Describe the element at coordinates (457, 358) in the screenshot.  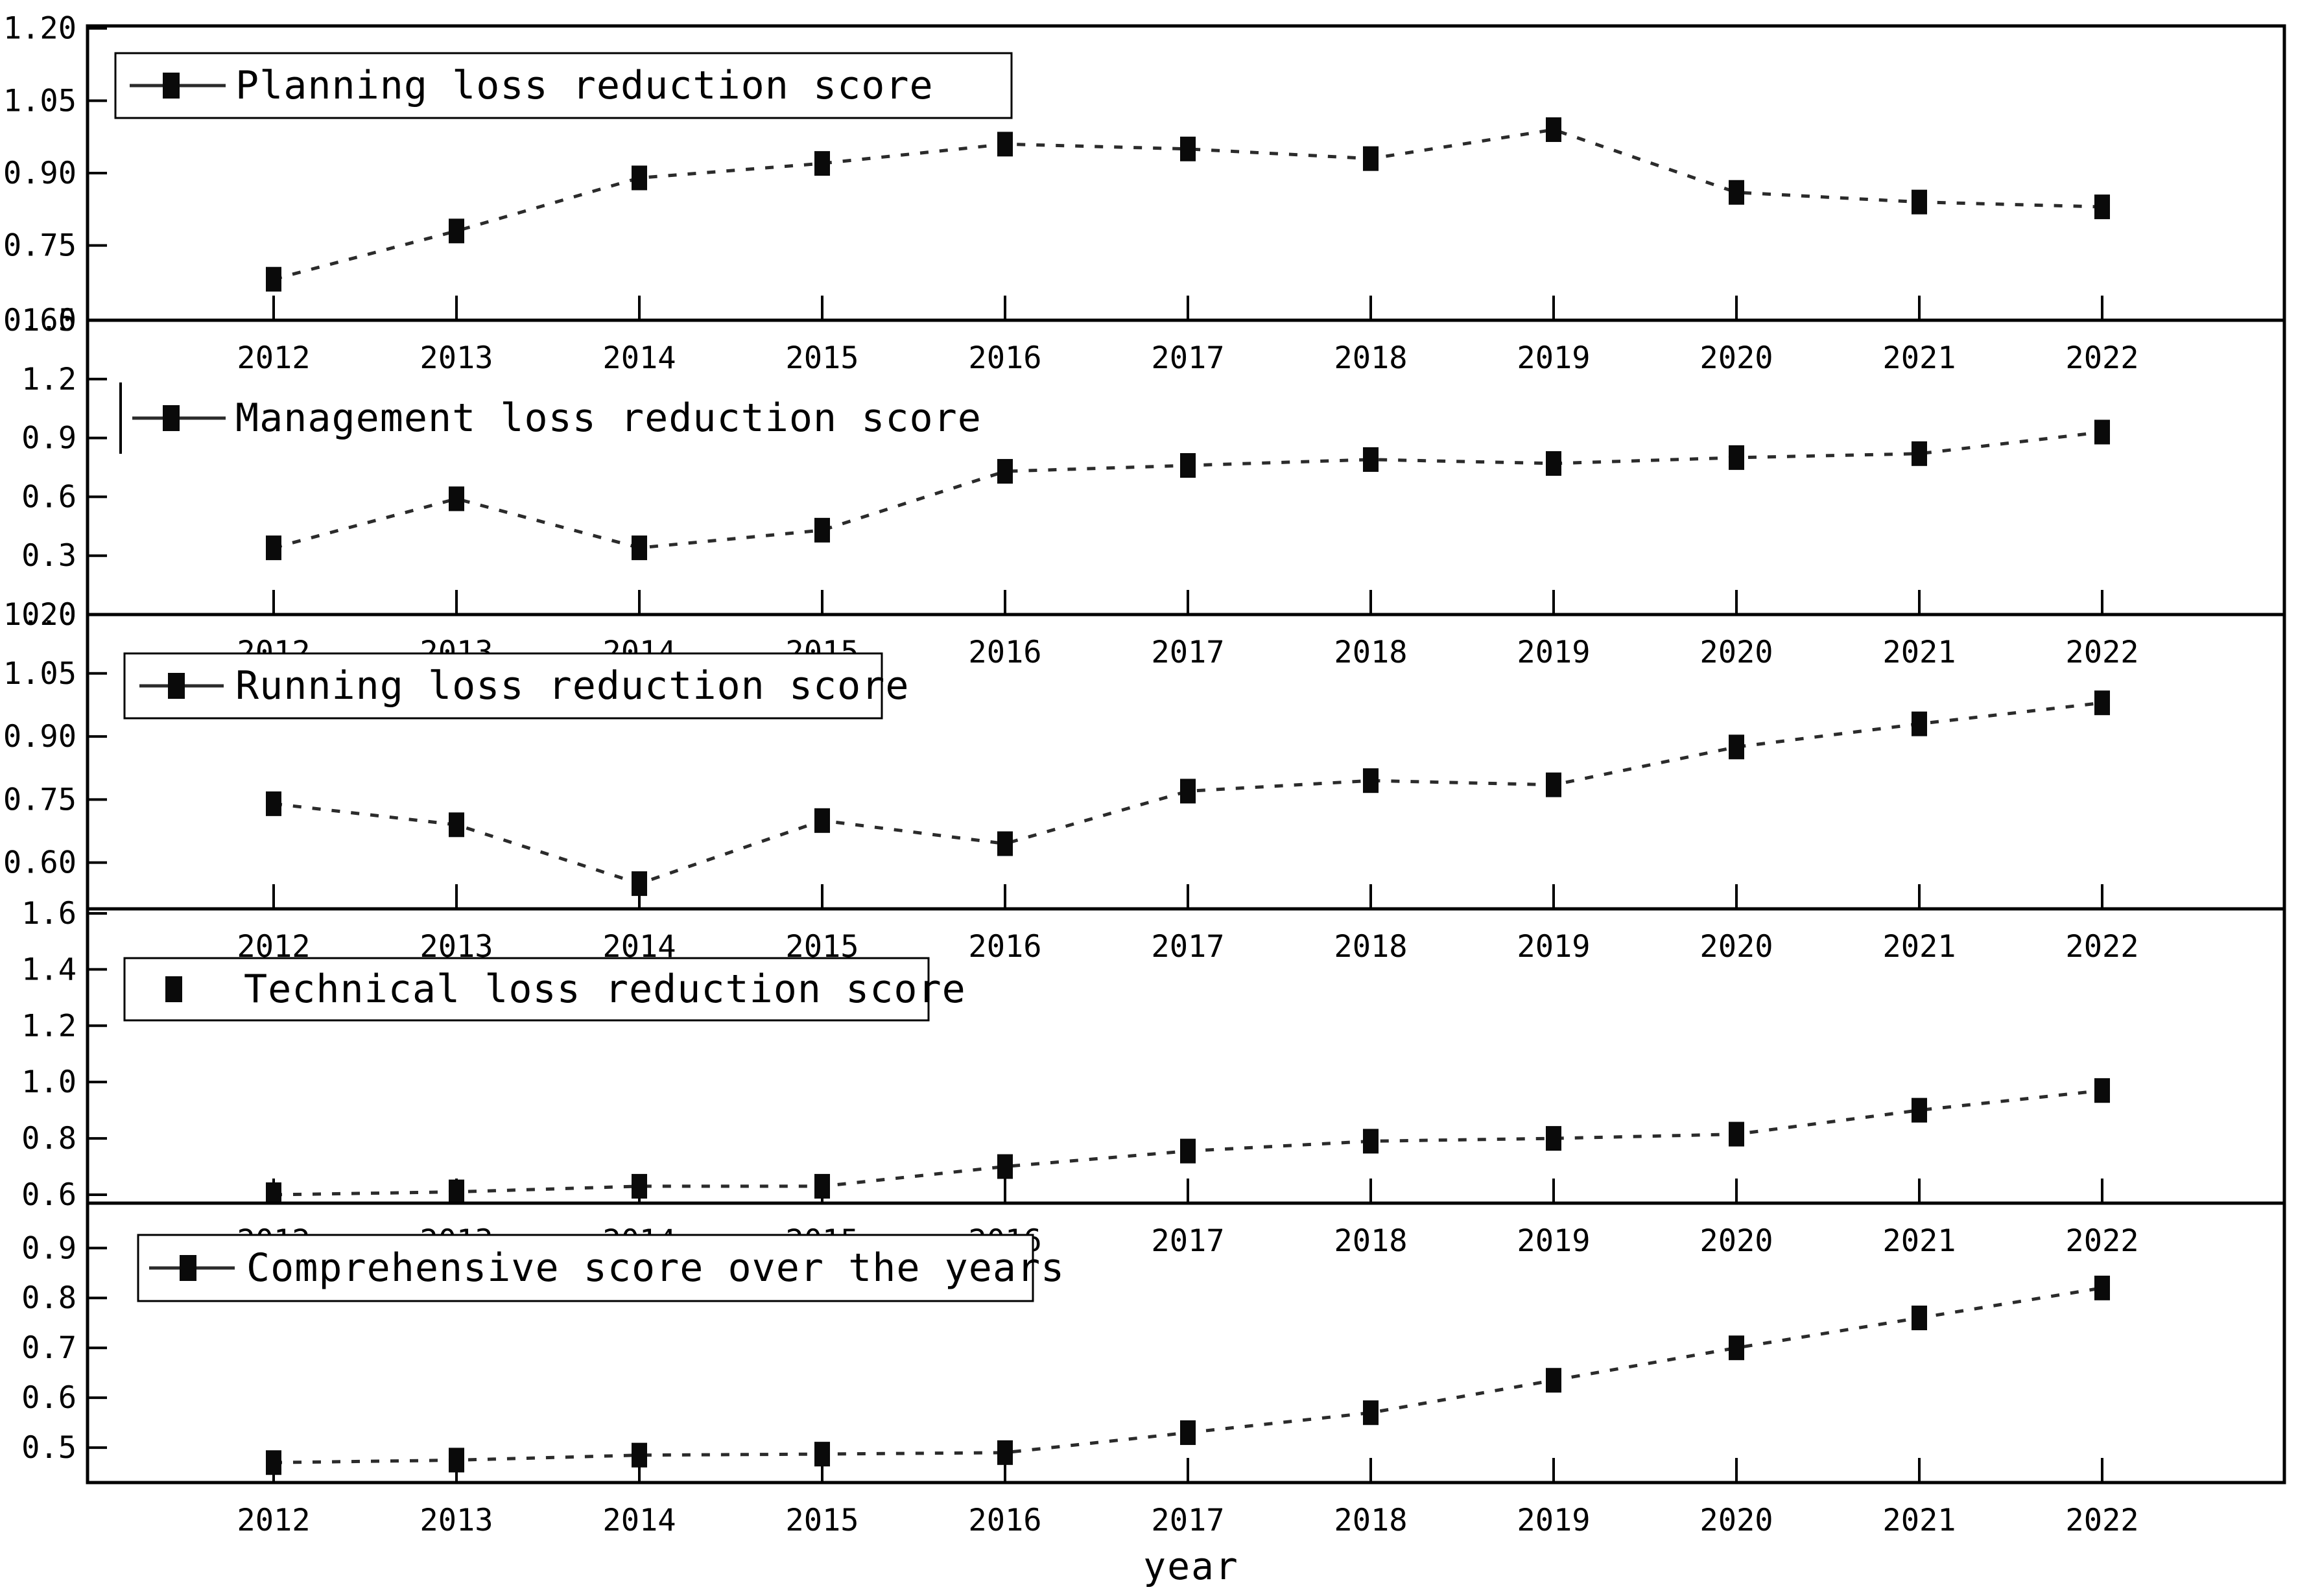
I see `x-tick-label: 2013` at that location.